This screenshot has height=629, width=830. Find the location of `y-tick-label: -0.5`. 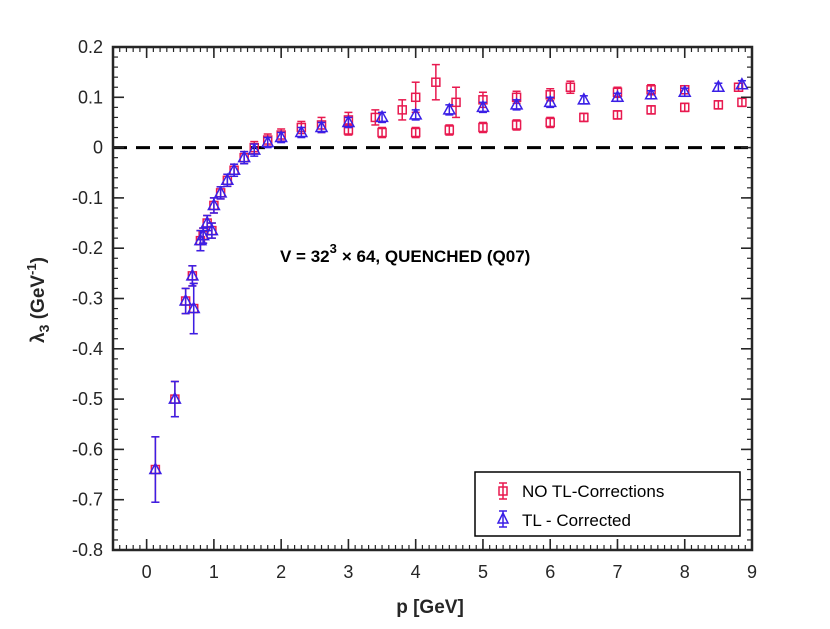

y-tick-label: -0.5 is located at coordinates (87, 399).